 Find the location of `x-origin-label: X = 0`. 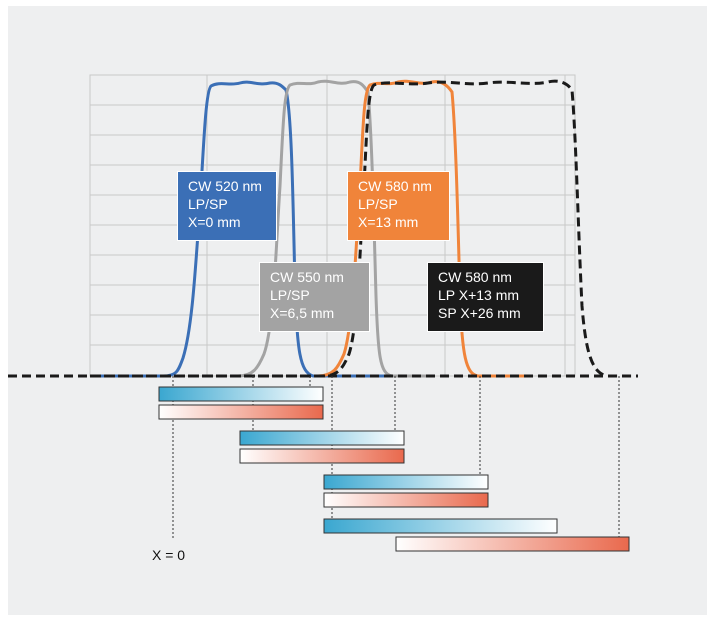

x-origin-label: X = 0 is located at coordinates (169, 555).